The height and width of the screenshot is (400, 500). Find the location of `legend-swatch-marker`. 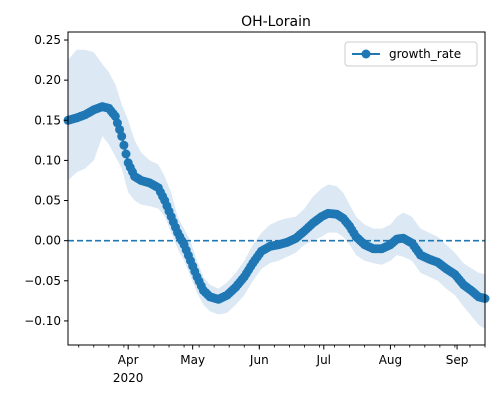

legend-swatch-marker is located at coordinates (366, 54).